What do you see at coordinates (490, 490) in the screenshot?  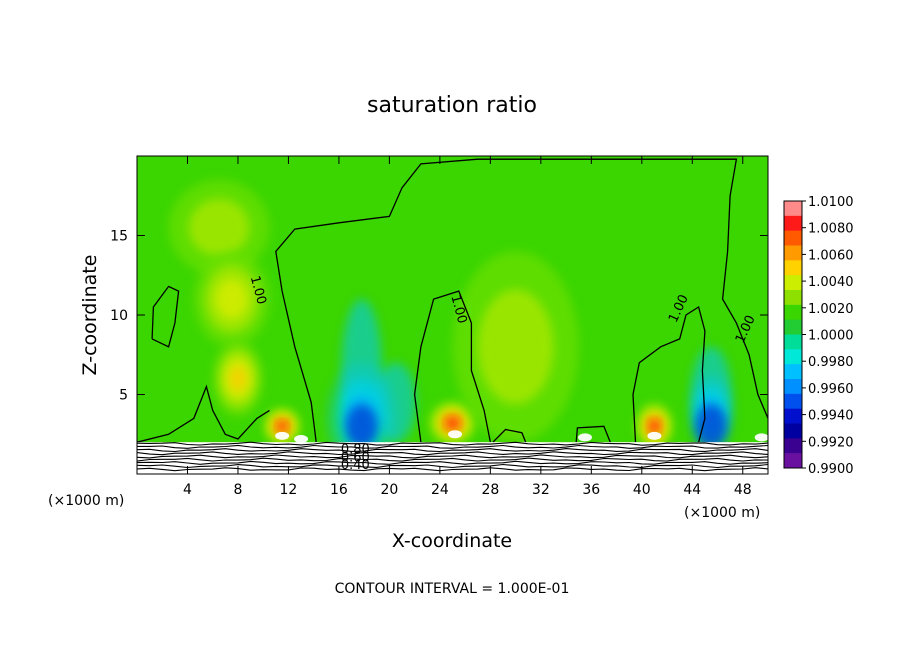 I see `x-tick-label-28: 28` at bounding box center [490, 490].